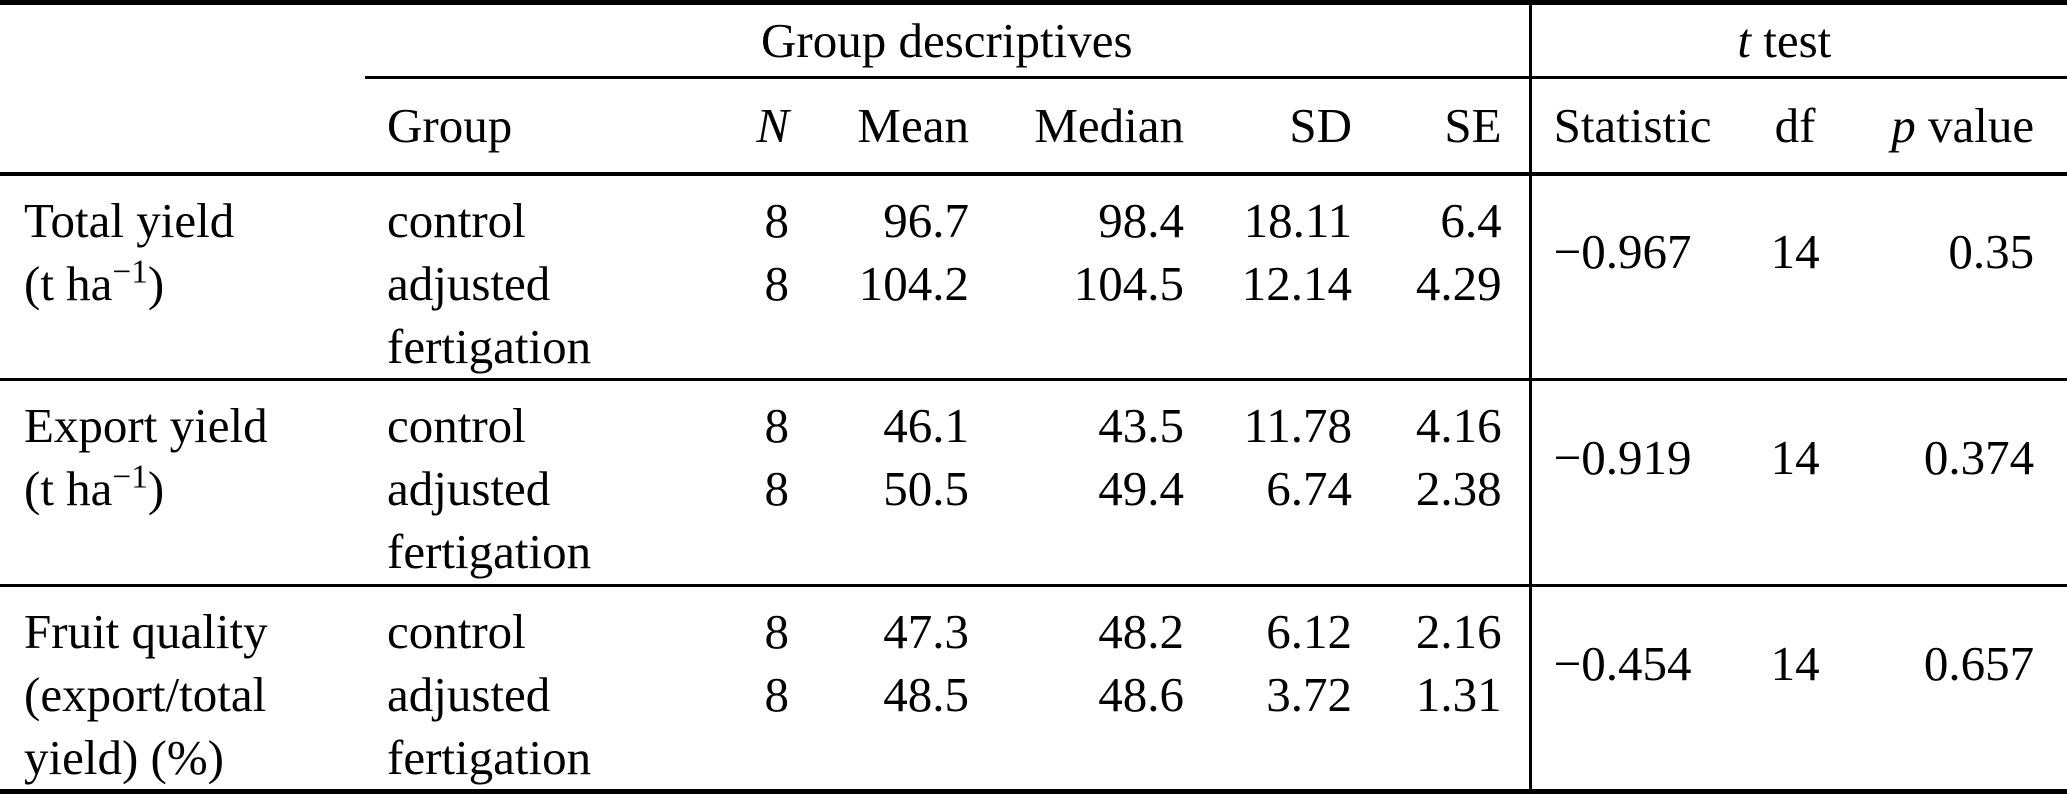  Describe the element at coordinates (1033, 40) in the screenshot. I see `spanner-row: Group descriptives t test` at that location.